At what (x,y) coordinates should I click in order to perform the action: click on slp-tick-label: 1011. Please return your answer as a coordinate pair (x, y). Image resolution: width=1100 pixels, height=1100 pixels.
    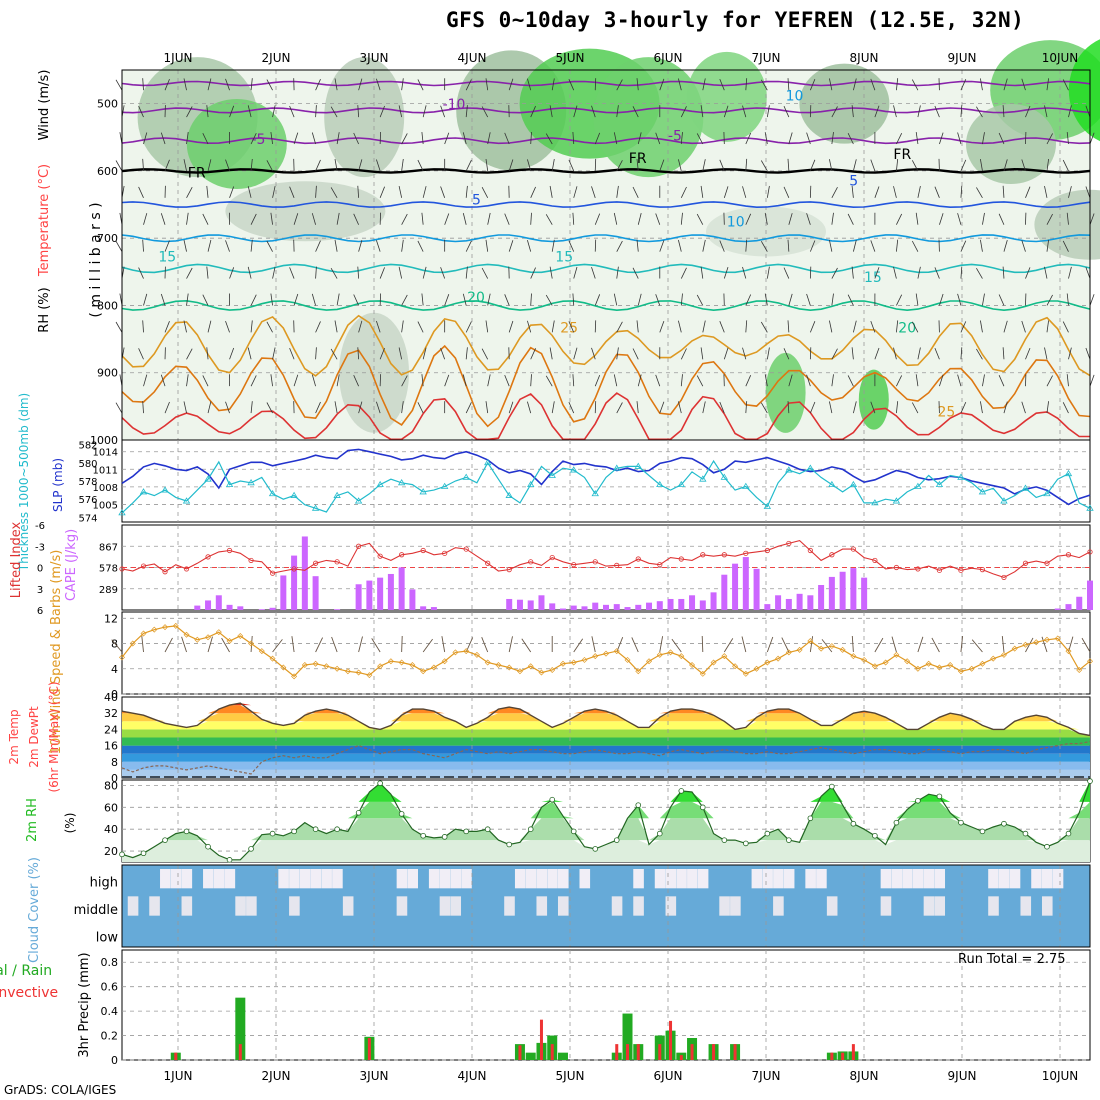
    Looking at the image, I should click on (105, 470).